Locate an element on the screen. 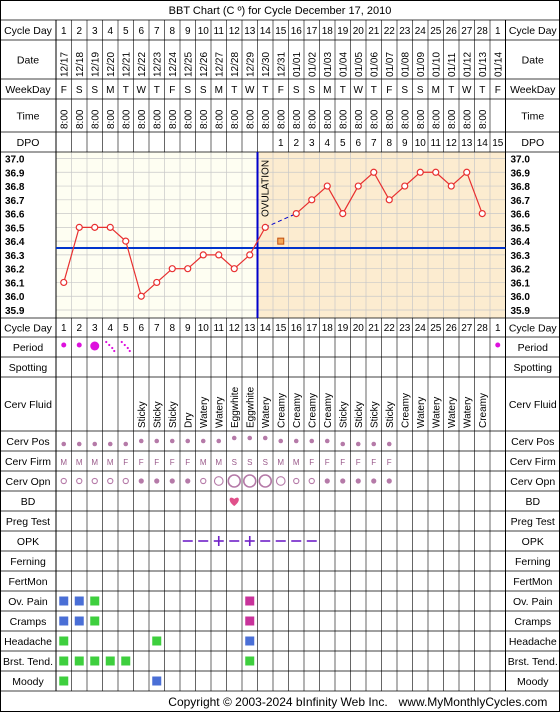 The width and height of the screenshot is (560, 712). cycle-day-number: 17 is located at coordinates (312, 31).